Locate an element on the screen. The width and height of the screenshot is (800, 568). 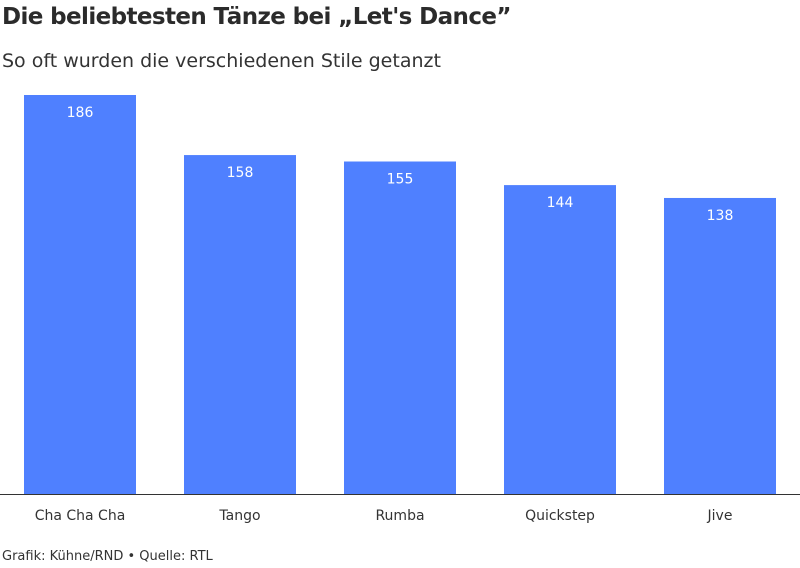
bar-cha-cha-cha is located at coordinates (80, 294).